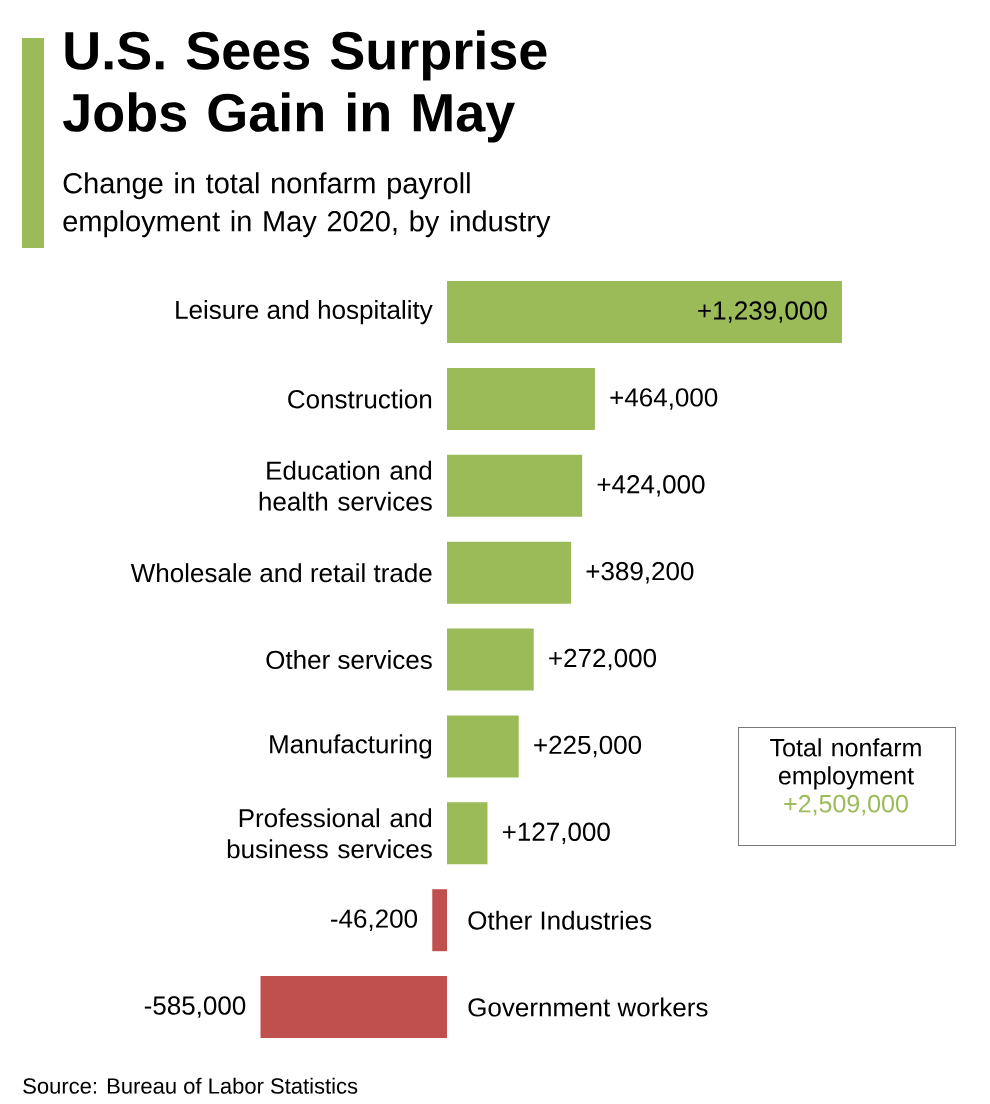 The width and height of the screenshot is (990, 1104). I want to click on chart-subtitle: Change in total nonfarm payroll employment in May 2020, by industry, so click(307, 205).